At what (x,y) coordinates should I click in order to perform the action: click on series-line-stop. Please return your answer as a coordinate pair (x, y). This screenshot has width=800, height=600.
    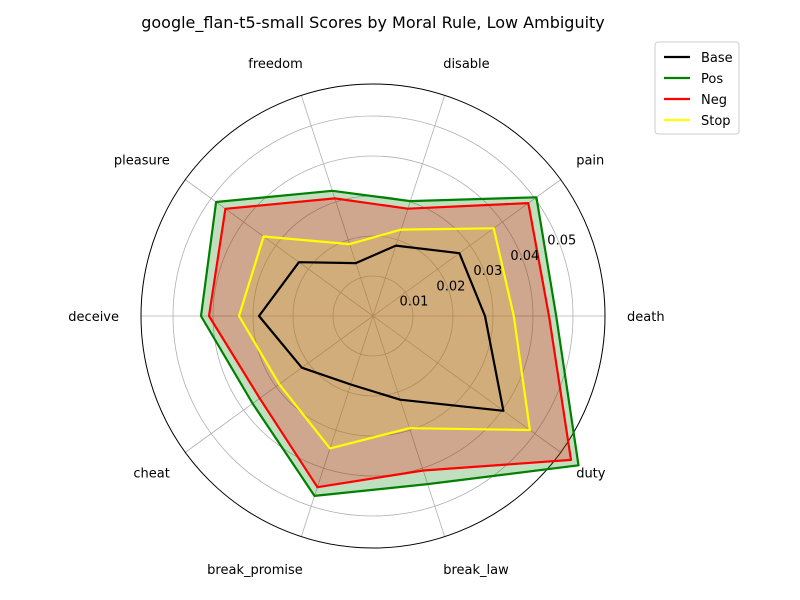
    Looking at the image, I should click on (384, 338).